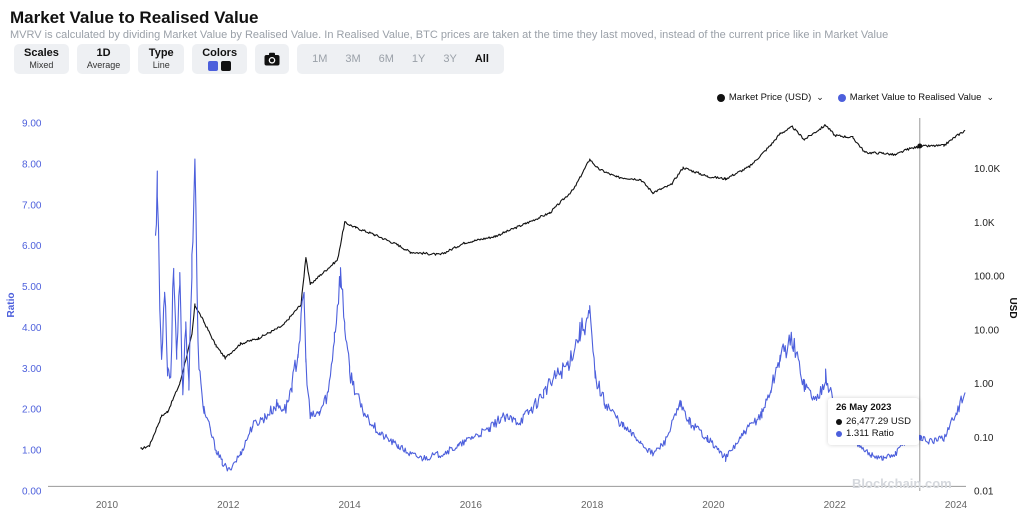 The height and width of the screenshot is (524, 1024). Describe the element at coordinates (32, 451) in the screenshot. I see `y-tick-label: 1.00` at that location.